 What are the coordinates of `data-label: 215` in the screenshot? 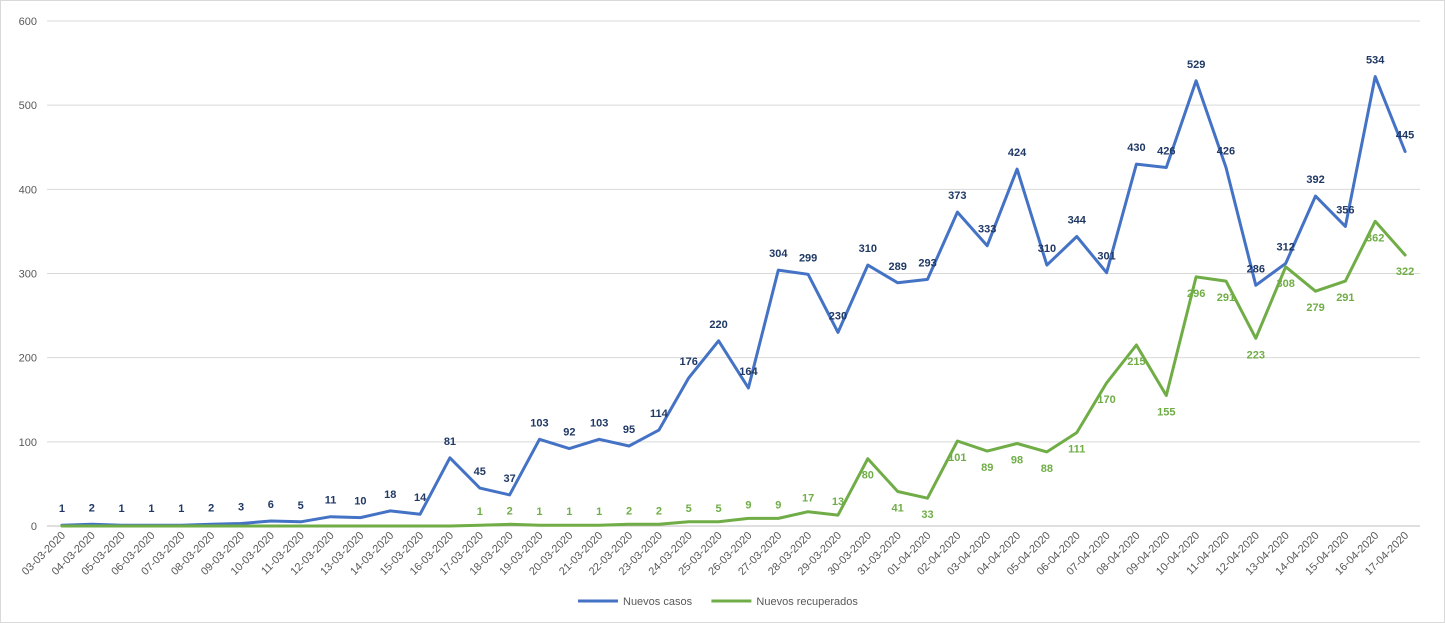 It's located at (1136, 362).